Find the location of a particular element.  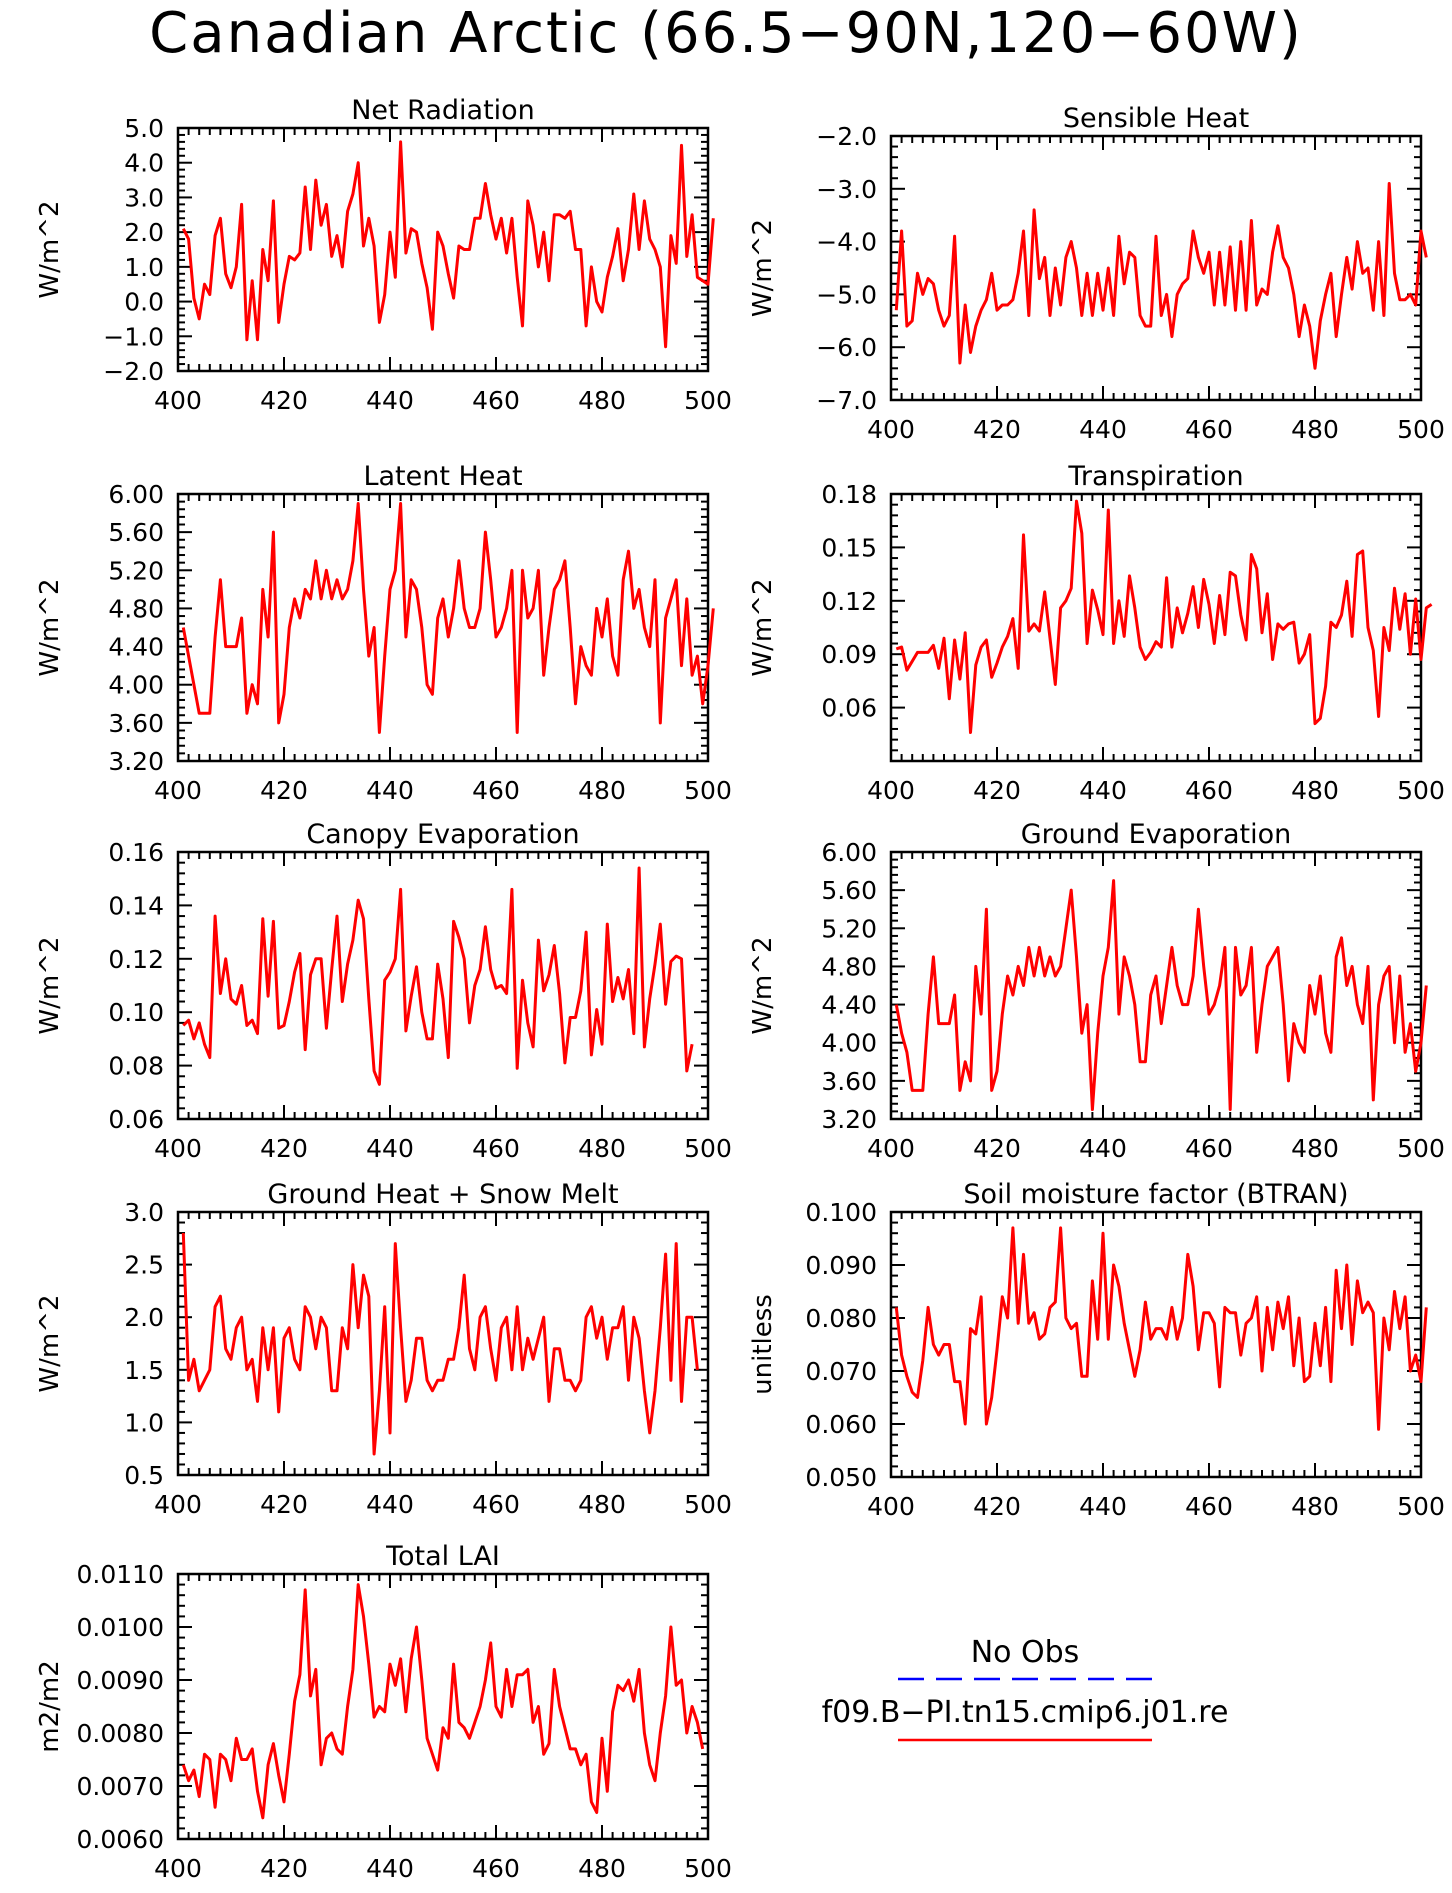

y-tick-label: 1.5 is located at coordinates (144, 1370).